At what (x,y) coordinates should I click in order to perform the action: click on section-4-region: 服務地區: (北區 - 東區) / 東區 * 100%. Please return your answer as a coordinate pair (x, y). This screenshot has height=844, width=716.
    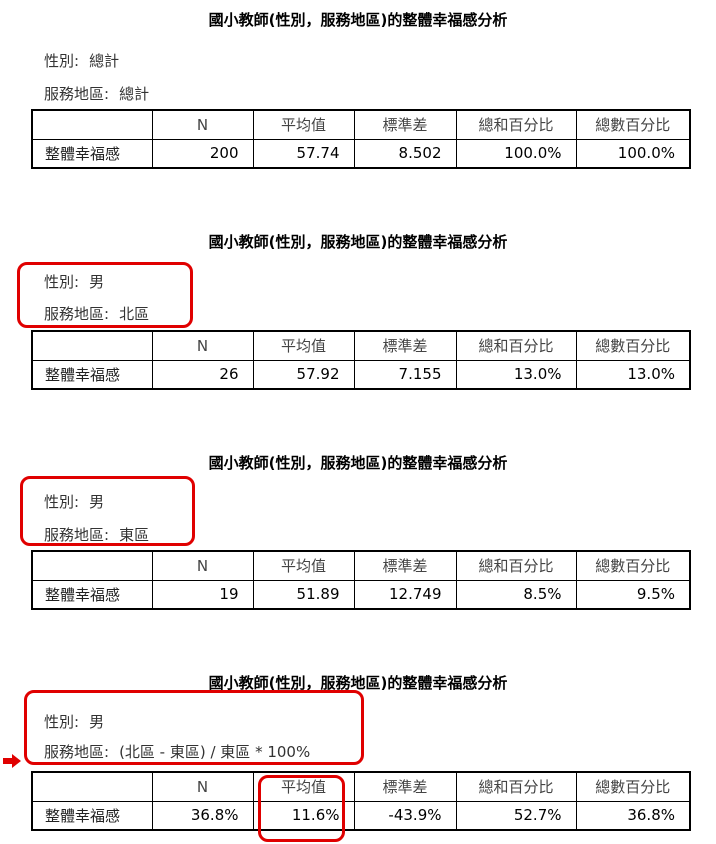
    Looking at the image, I should click on (177, 751).